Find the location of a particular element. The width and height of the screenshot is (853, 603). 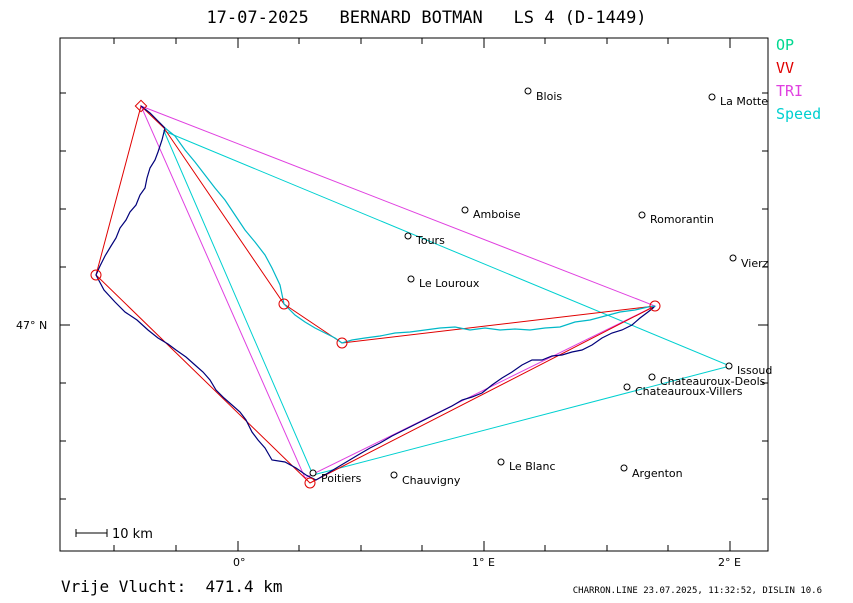

free-flight-distance: Vrije Vlucht: 471.4 km is located at coordinates (172, 586).